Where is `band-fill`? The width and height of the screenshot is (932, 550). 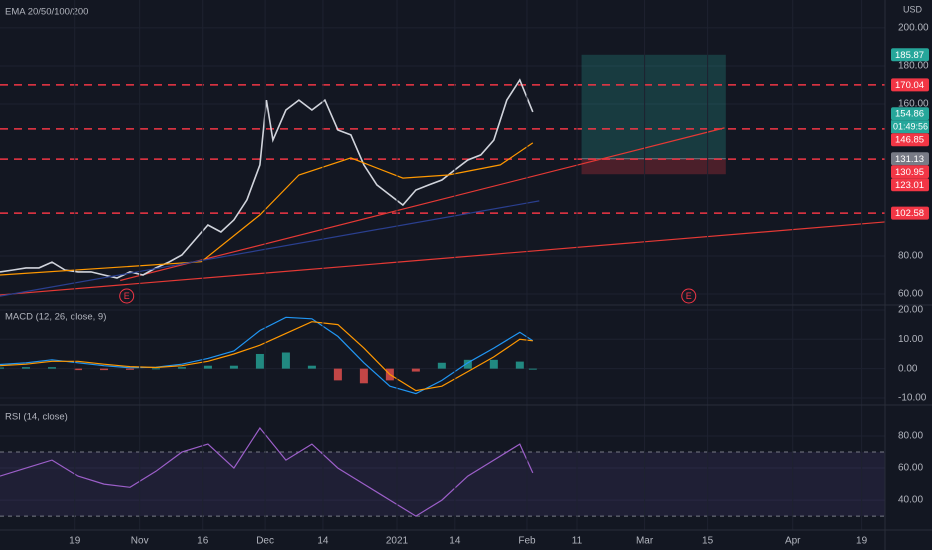
band-fill is located at coordinates (442, 484).